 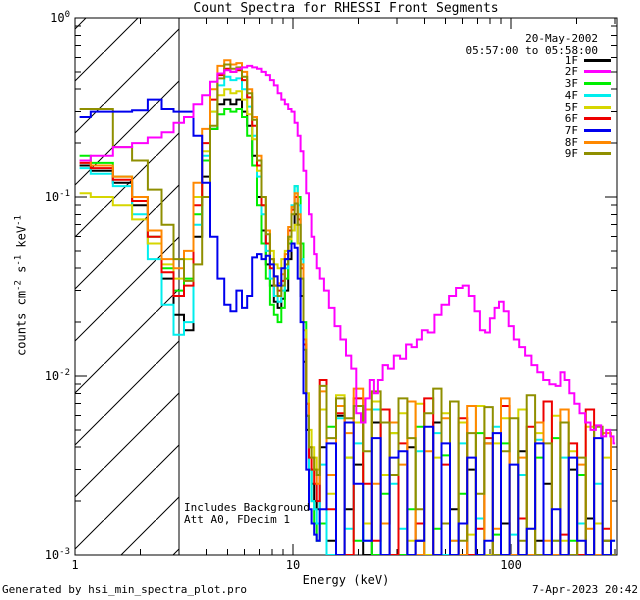 I want to click on hatched-attenuated-region, so click(x=127, y=286).